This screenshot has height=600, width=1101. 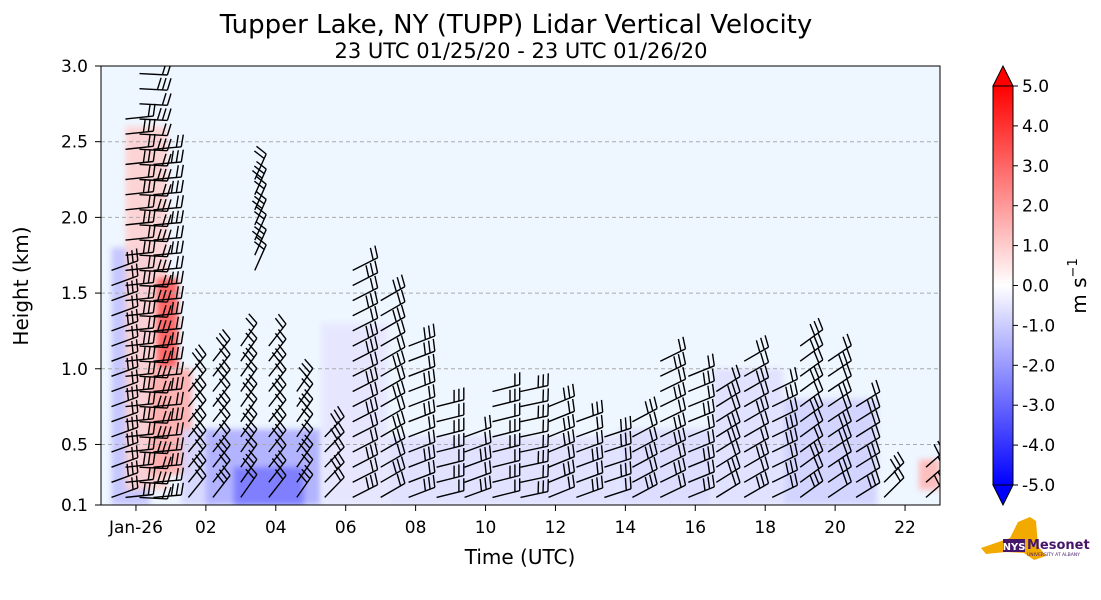 I want to click on x-tick-label: 02, so click(x=206, y=528).